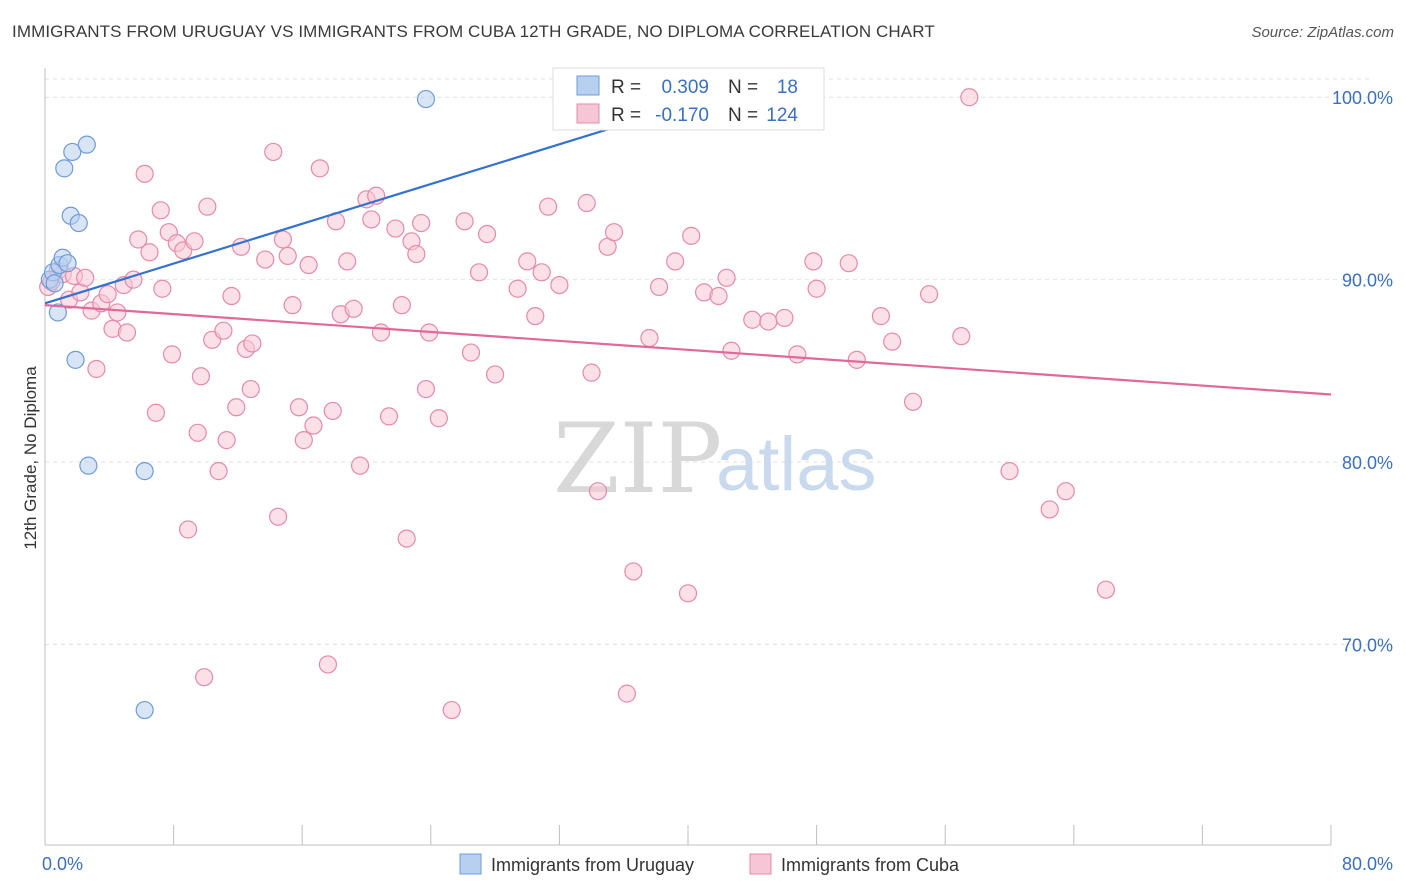 This screenshot has height=892, width=1406. I want to click on y-tick-label: 100.0%, so click(1362, 98).